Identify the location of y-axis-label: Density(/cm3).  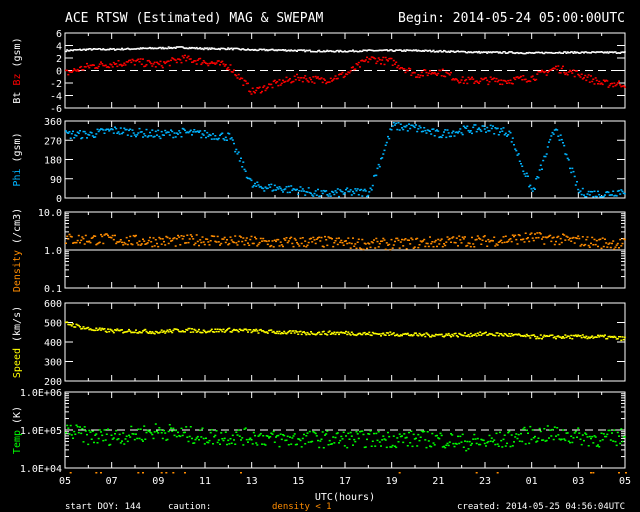
(17, 250).